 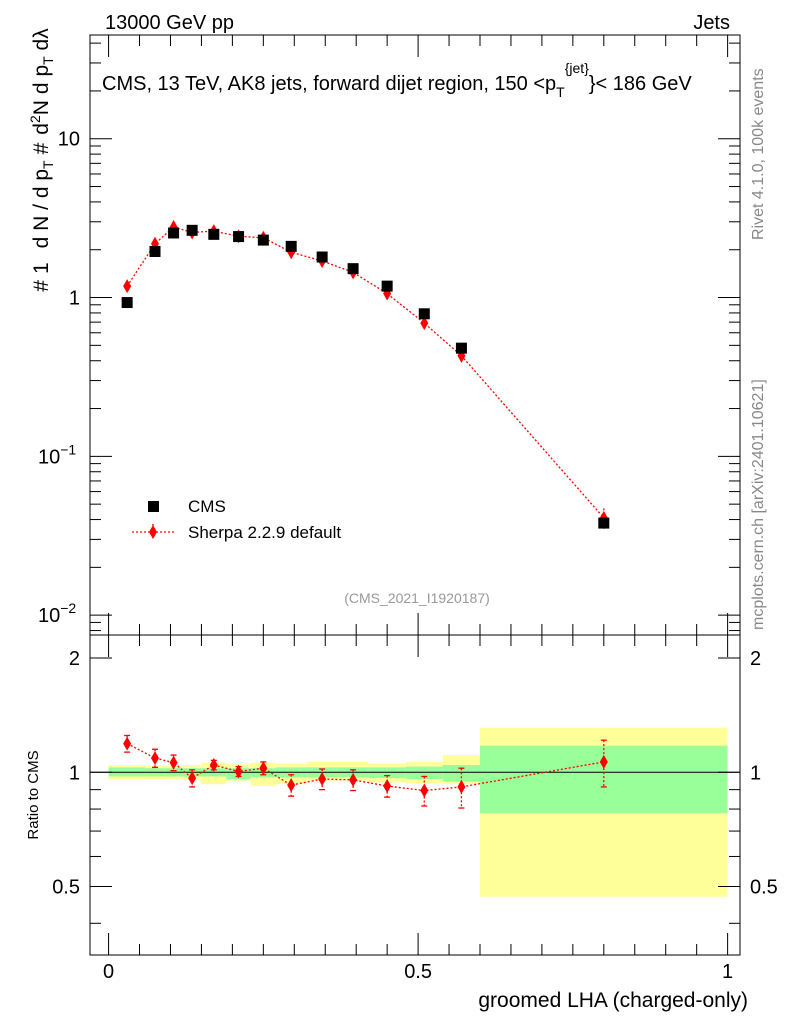 I want to click on x-axis-title: groomed LHA (charged-only), so click(x=613, y=1000).